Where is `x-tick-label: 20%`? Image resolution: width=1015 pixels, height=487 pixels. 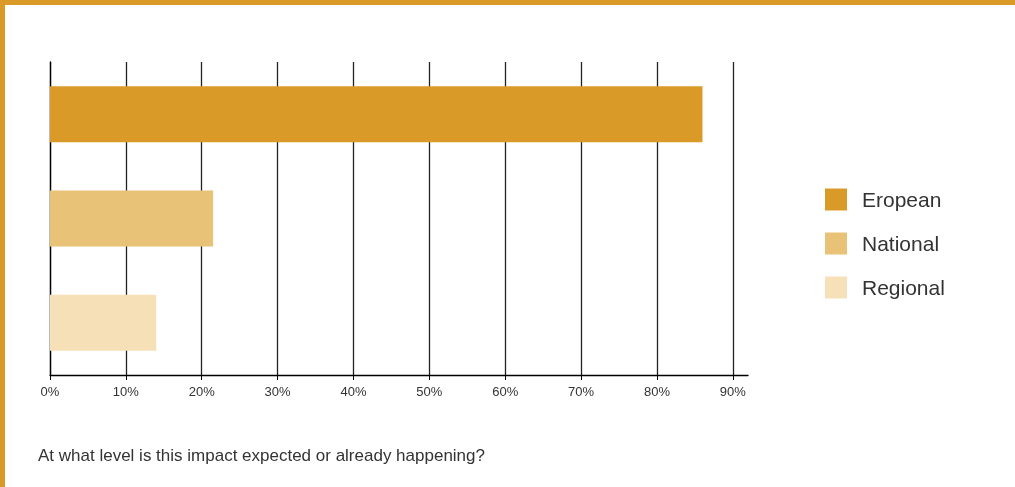
x-tick-label: 20% is located at coordinates (202, 391).